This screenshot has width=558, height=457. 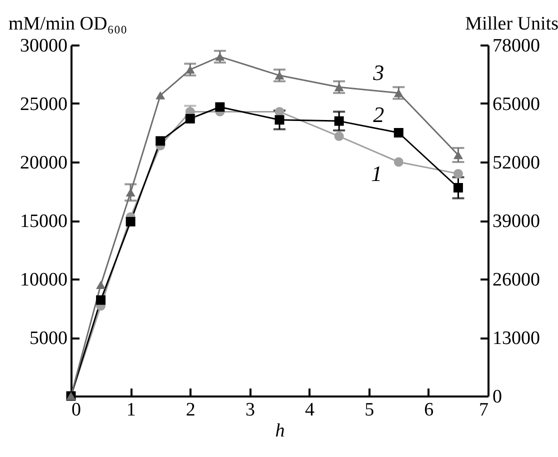 What do you see at coordinates (516, 104) in the screenshot?
I see `y2-tick-label: 65000` at bounding box center [516, 104].